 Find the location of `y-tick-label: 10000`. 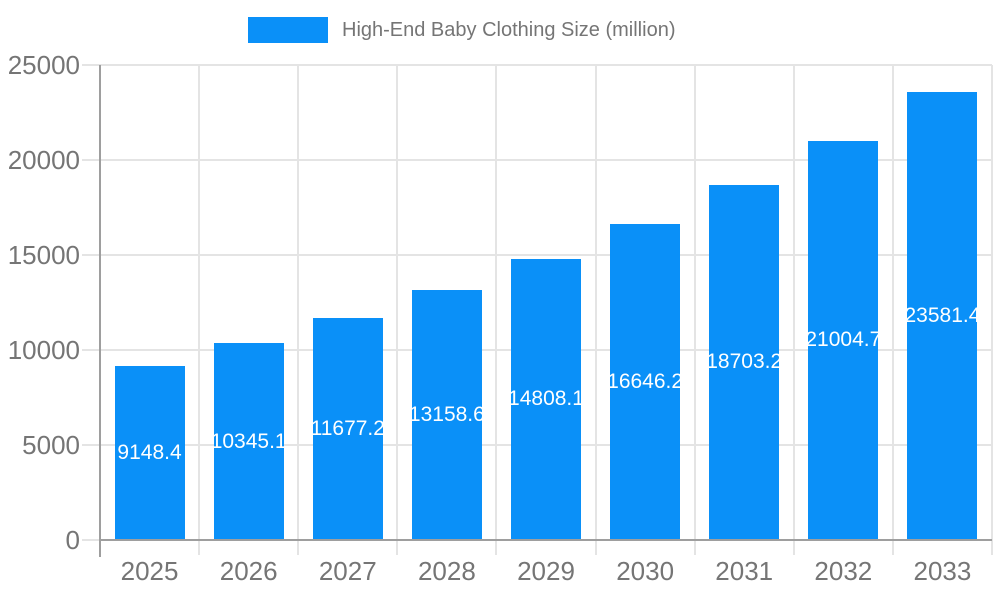

y-tick-label: 10000 is located at coordinates (43, 350).